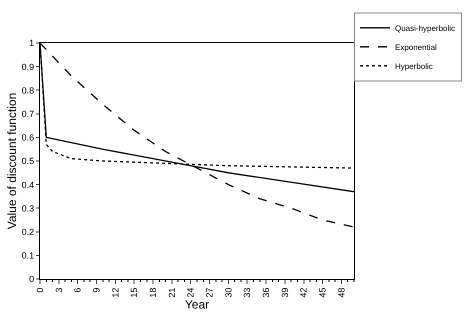  I want to click on y-tick-label: 0.2, so click(28, 231).